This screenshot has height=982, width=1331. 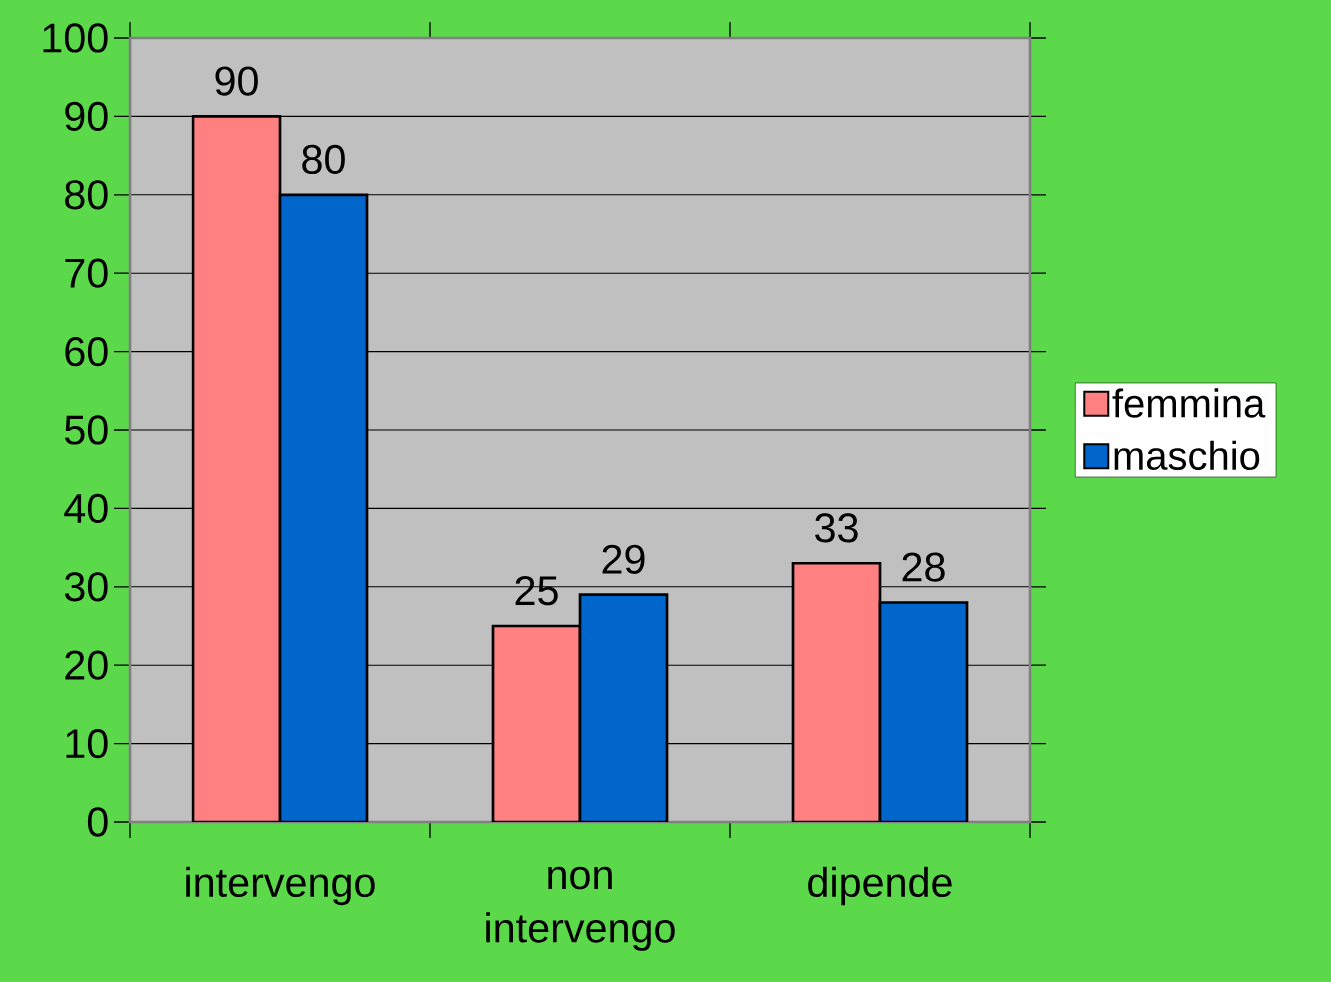 I want to click on x-tick-label: intervengo, so click(x=280, y=886).